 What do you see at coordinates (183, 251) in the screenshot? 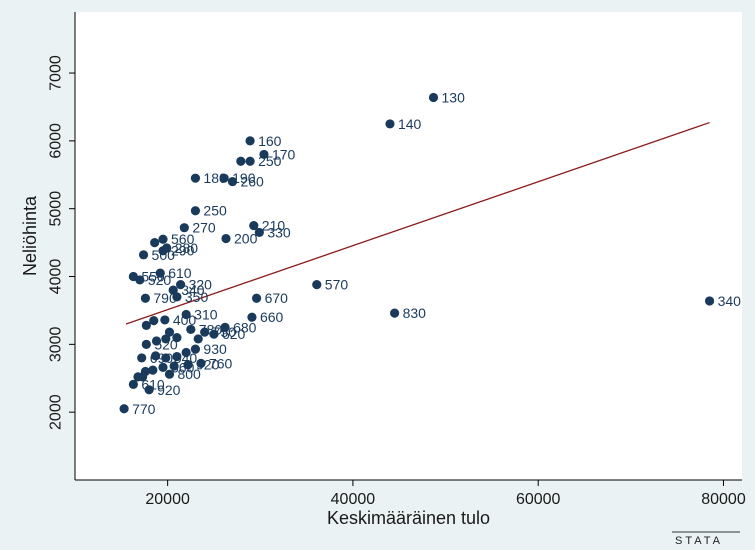
I see `point-label: 290` at bounding box center [183, 251].